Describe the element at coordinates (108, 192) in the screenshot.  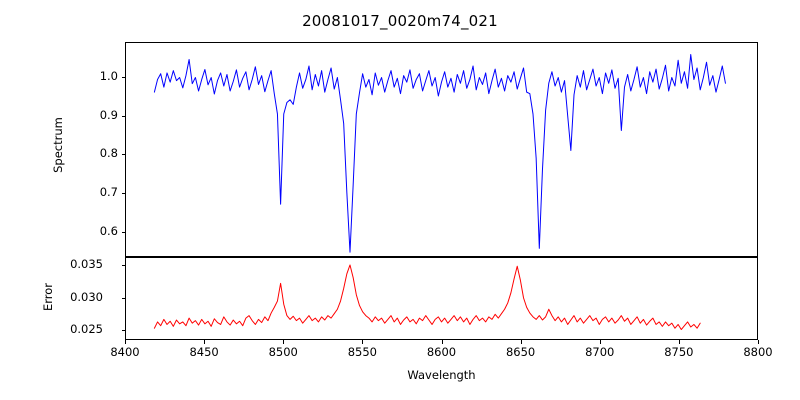
I see `y-tick-label-spectrum: 0.7` at that location.